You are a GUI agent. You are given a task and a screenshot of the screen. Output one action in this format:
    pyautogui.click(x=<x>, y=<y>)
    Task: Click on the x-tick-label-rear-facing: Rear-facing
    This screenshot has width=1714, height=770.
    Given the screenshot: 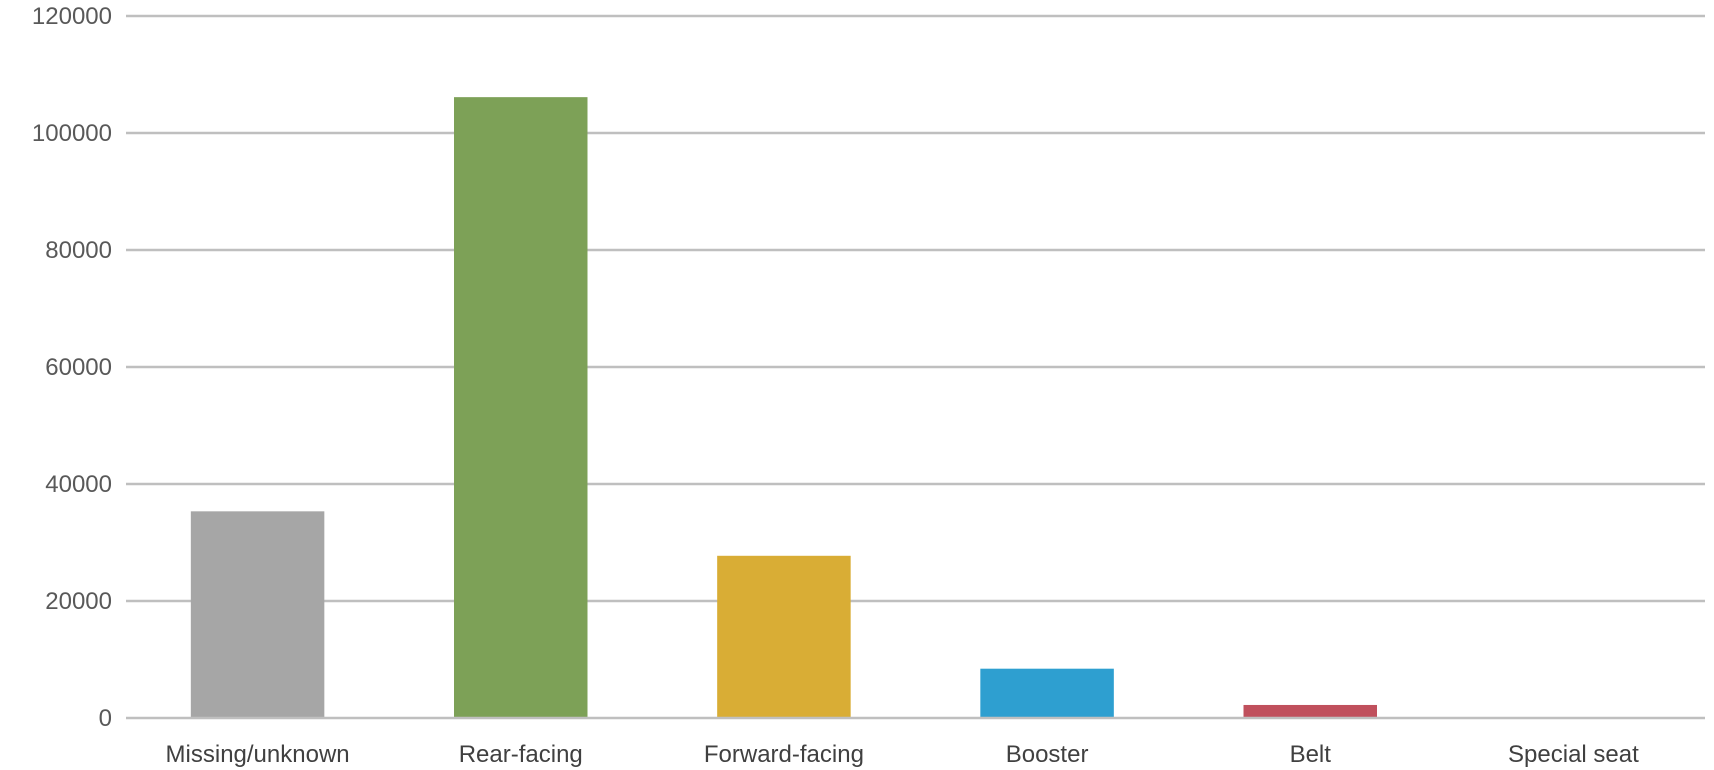 What is the action you would take?
    pyautogui.click(x=521, y=754)
    